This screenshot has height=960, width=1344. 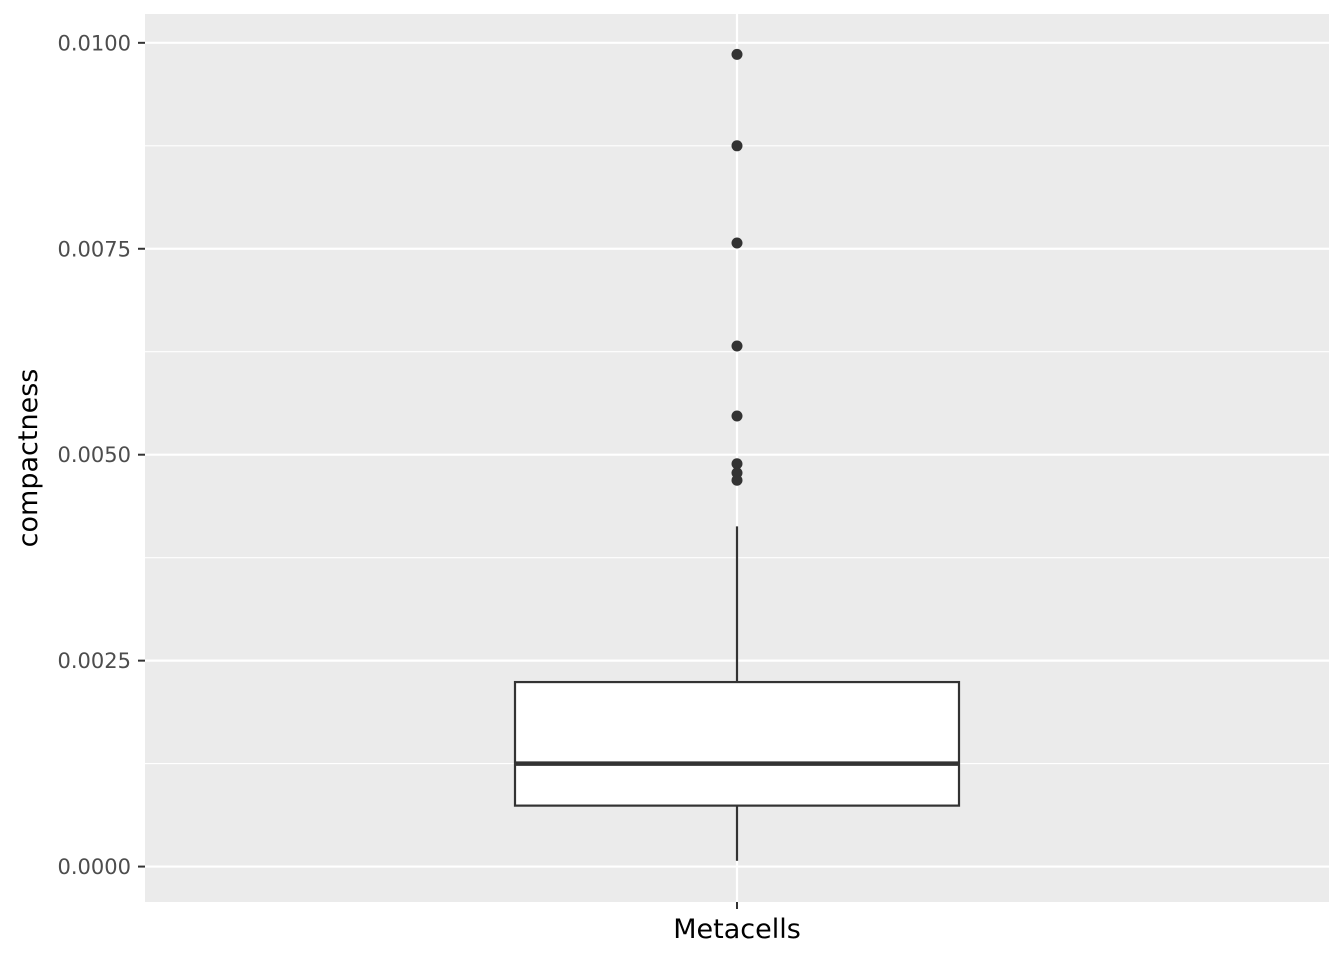 What do you see at coordinates (94, 661) in the screenshot?
I see `y-tick-label: 0.0025` at bounding box center [94, 661].